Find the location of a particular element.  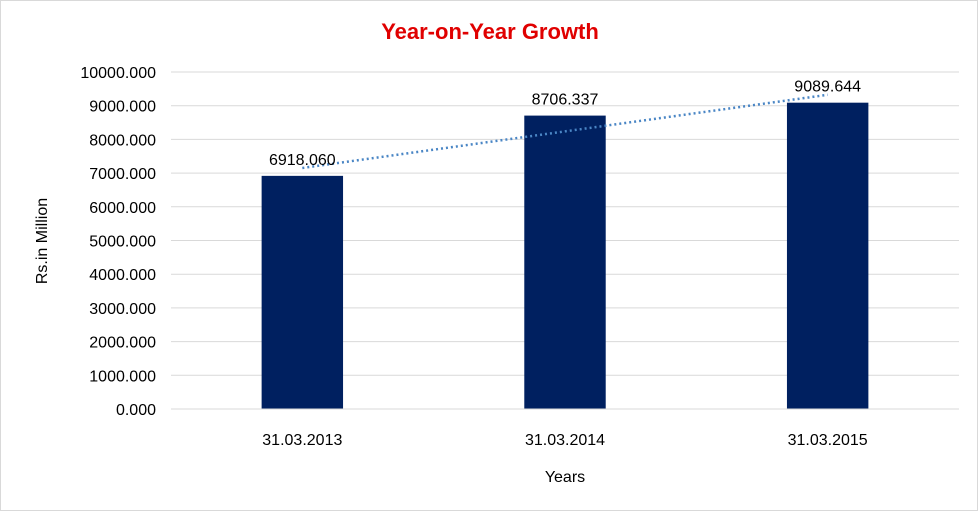

y-tick-label: 10000.000 is located at coordinates (118, 73).